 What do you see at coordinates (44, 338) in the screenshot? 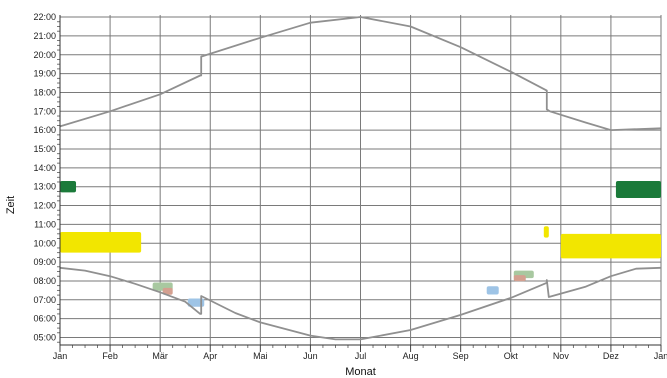
I see `y-tick-label: 05:00` at bounding box center [44, 338].